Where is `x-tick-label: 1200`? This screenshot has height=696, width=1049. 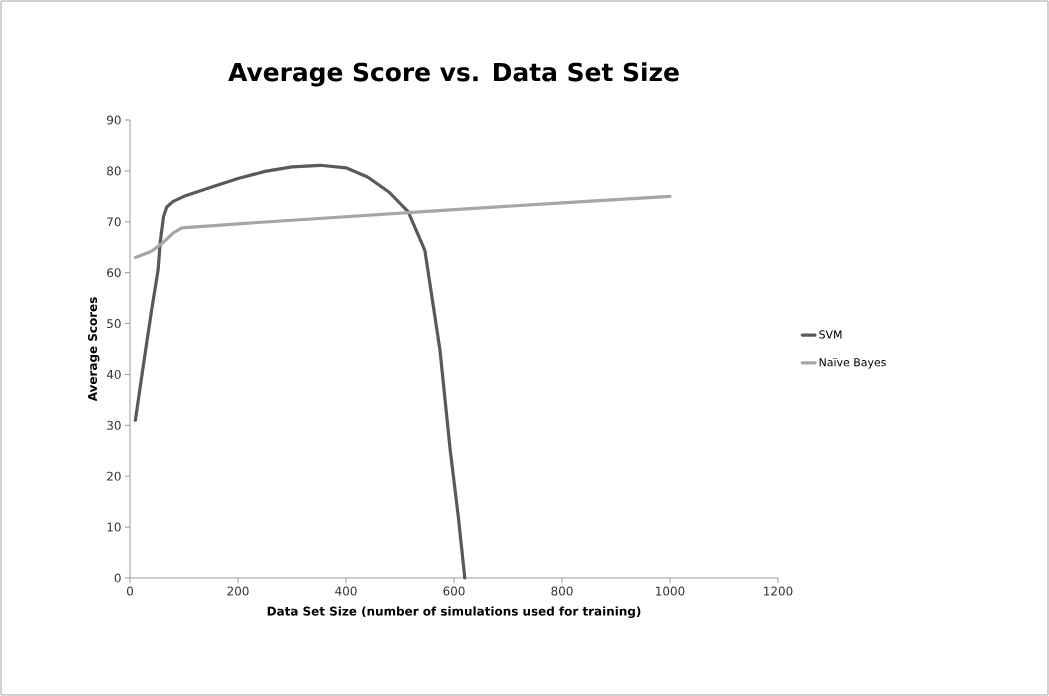 x-tick-label: 1200 is located at coordinates (778, 591).